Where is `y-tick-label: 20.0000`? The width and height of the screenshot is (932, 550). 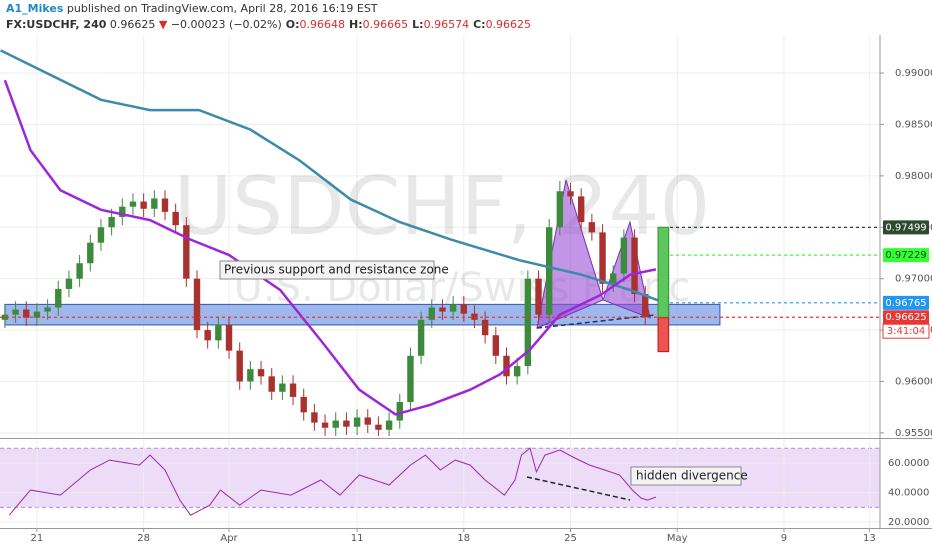
y-tick-label: 20.0000 is located at coordinates (908, 522).